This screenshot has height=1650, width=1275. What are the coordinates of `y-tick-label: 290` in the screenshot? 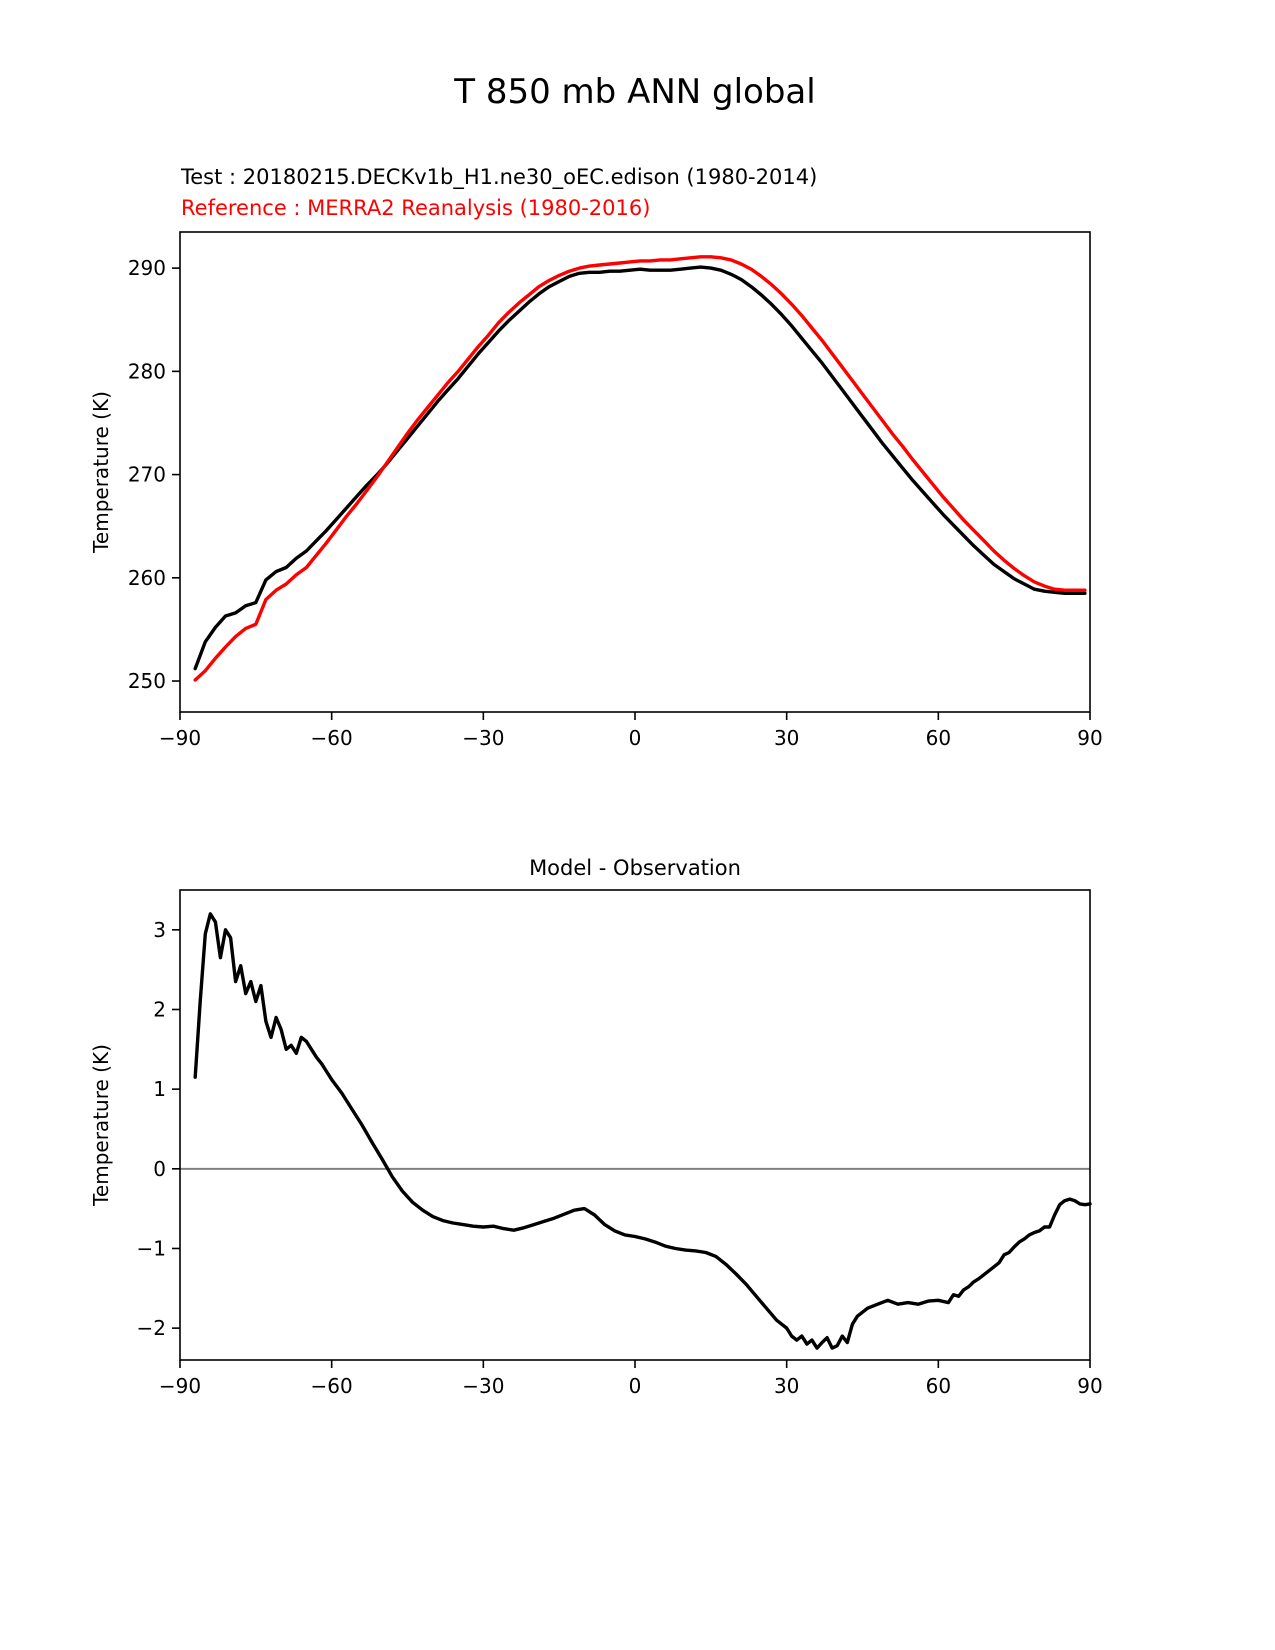 It's located at (147, 268).